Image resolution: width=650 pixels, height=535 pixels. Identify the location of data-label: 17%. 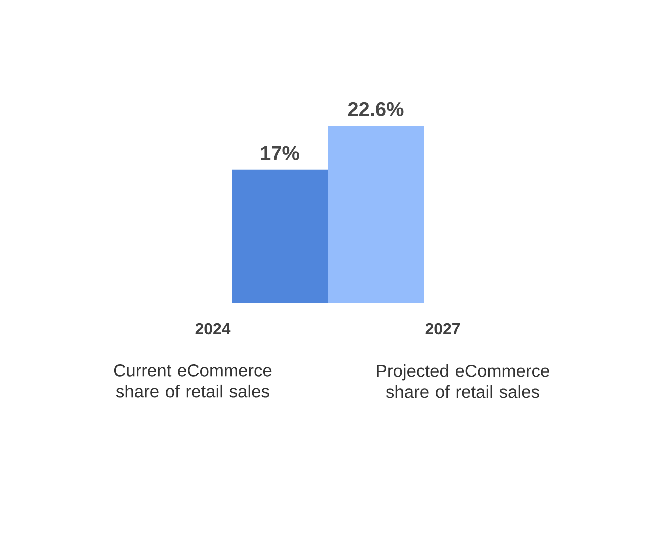
(280, 153).